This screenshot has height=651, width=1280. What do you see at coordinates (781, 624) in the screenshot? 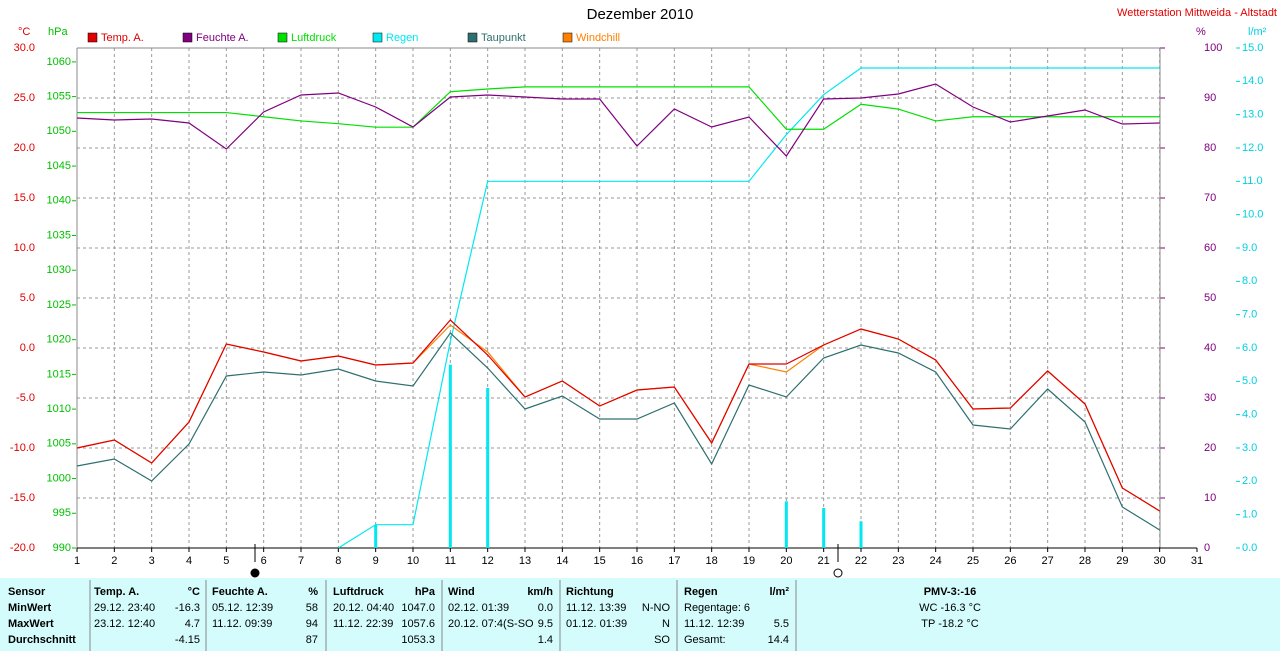
I see `table-cell: 5.5` at bounding box center [781, 624].